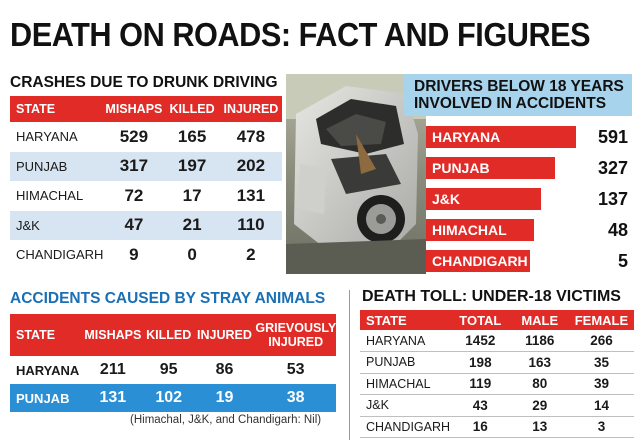 The image size is (640, 442). What do you see at coordinates (480, 427) in the screenshot?
I see `total-cell: 16` at bounding box center [480, 427].